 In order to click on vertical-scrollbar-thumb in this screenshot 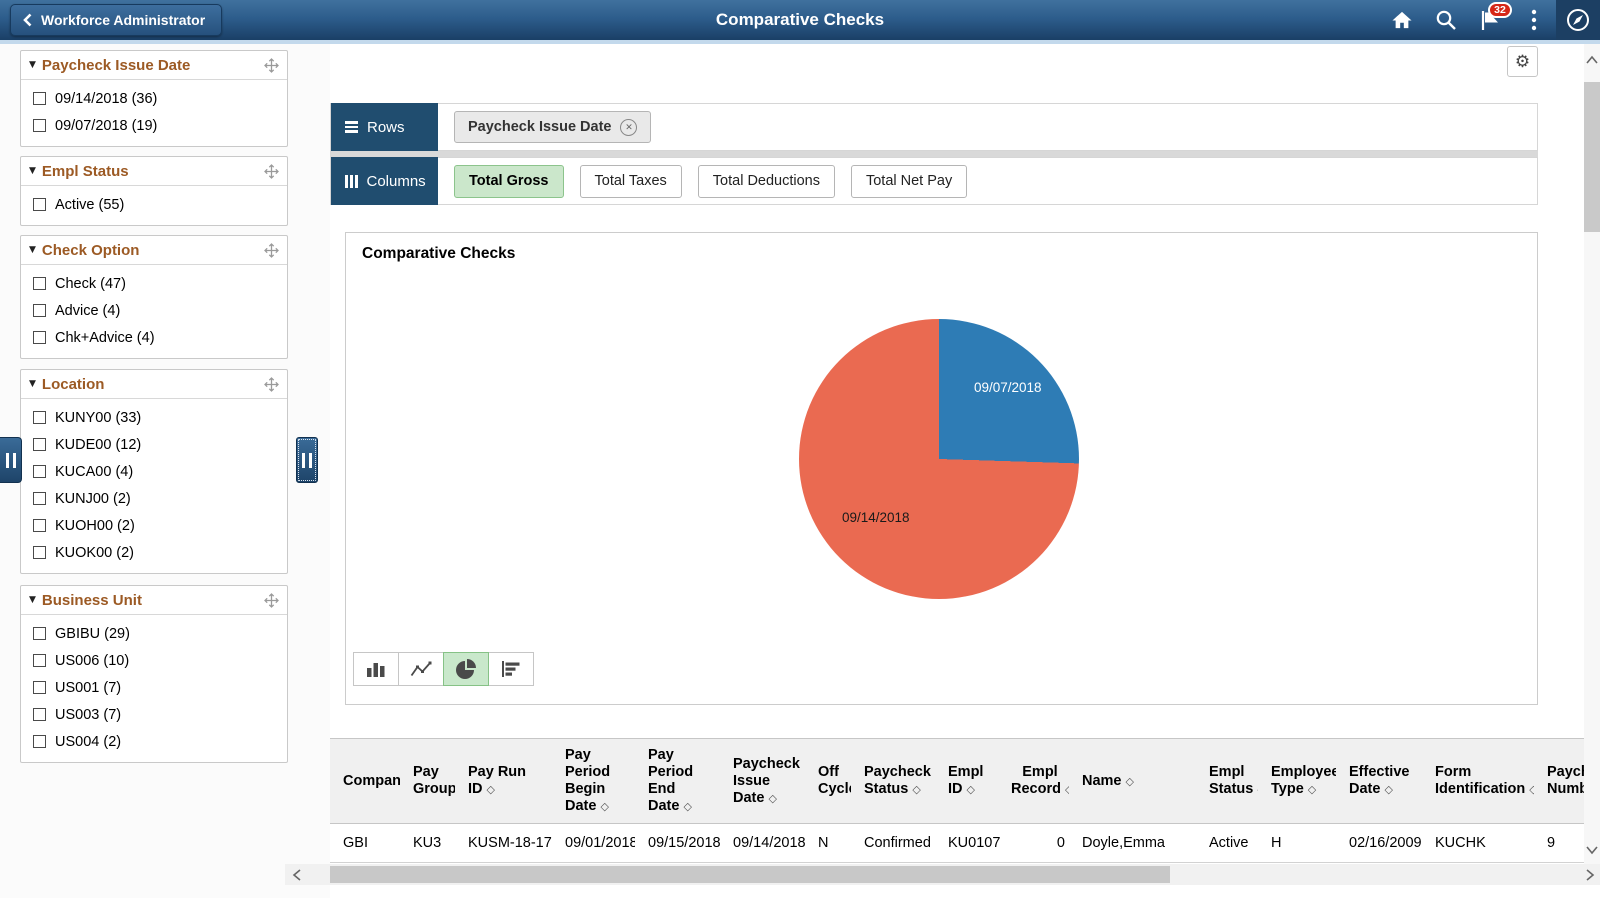, I will do `click(1592, 157)`.